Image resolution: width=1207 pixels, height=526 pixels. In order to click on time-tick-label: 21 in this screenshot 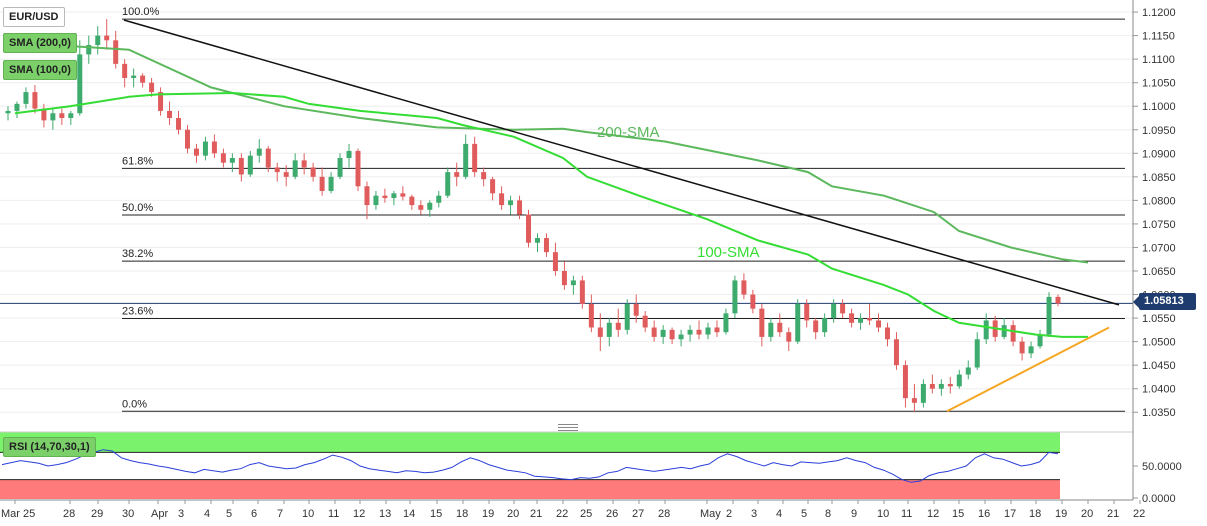, I will do `click(1113, 514)`.